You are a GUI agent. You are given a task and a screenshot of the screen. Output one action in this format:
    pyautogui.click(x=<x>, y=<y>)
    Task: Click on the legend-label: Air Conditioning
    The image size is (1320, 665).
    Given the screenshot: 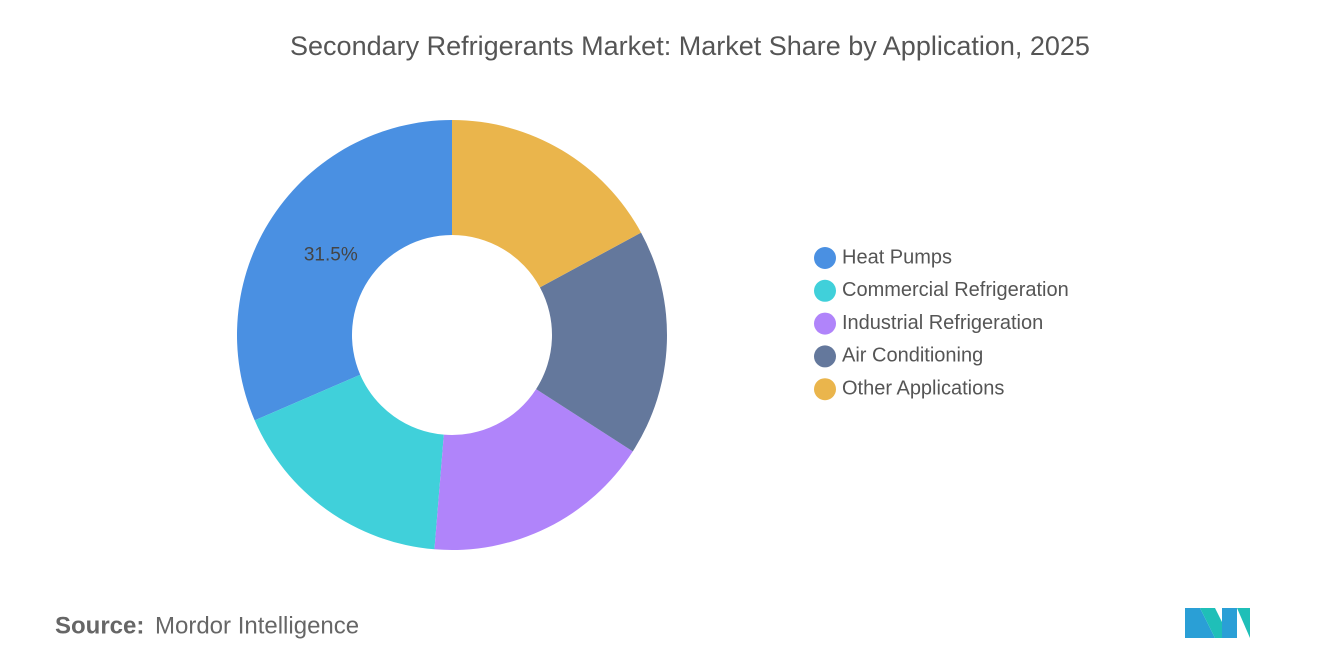 What is the action you would take?
    pyautogui.click(x=912, y=356)
    